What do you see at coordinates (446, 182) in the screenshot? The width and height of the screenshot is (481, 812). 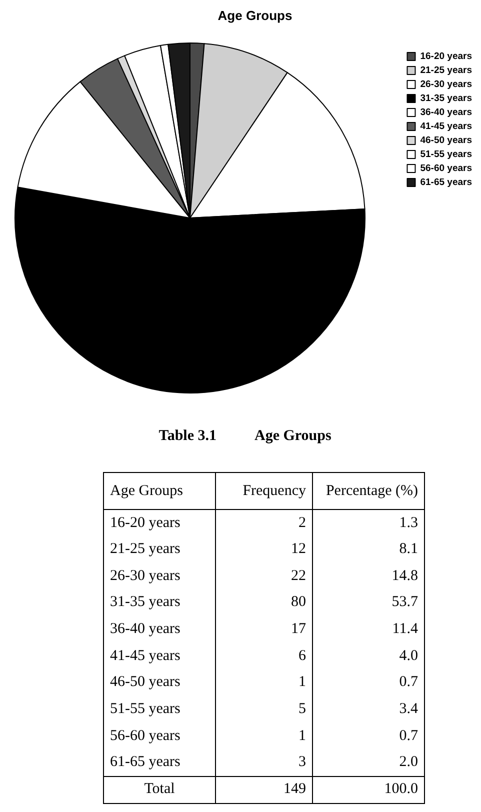 I see `legend-label: 61-65 years` at bounding box center [446, 182].